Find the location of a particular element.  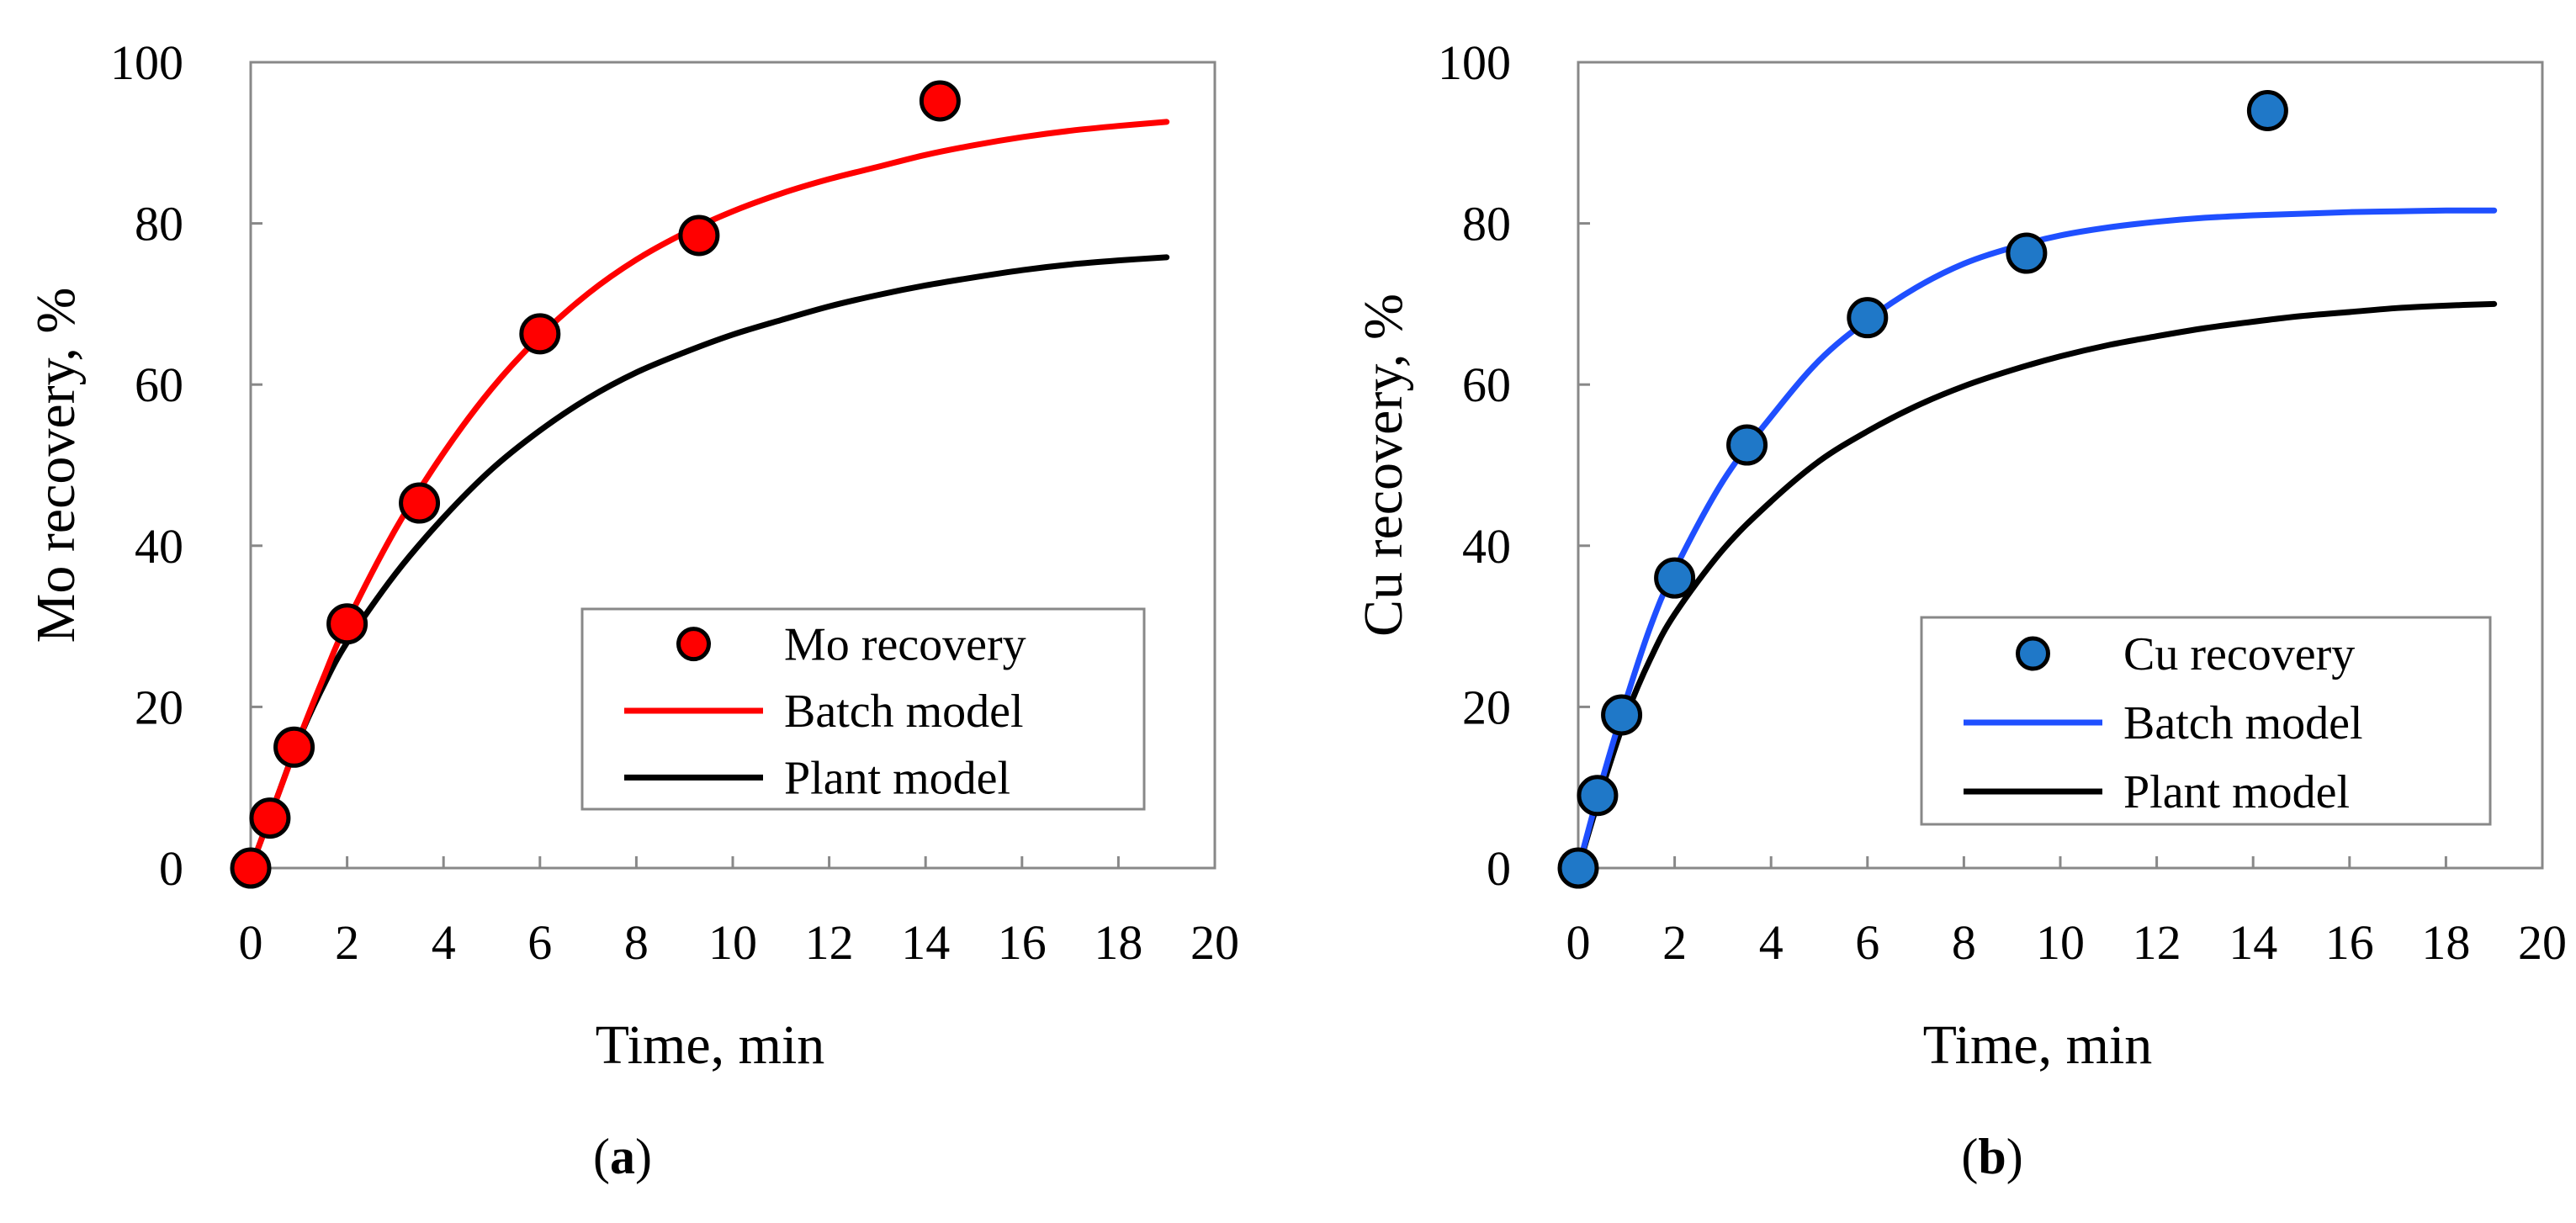

y-axis-title: Cu recovery, % is located at coordinates (1384, 466).